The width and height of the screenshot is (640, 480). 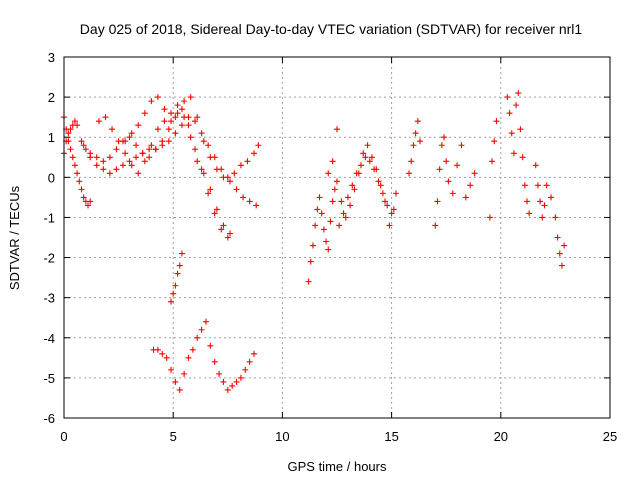 I want to click on x-tick-label: 0, so click(x=63, y=436).